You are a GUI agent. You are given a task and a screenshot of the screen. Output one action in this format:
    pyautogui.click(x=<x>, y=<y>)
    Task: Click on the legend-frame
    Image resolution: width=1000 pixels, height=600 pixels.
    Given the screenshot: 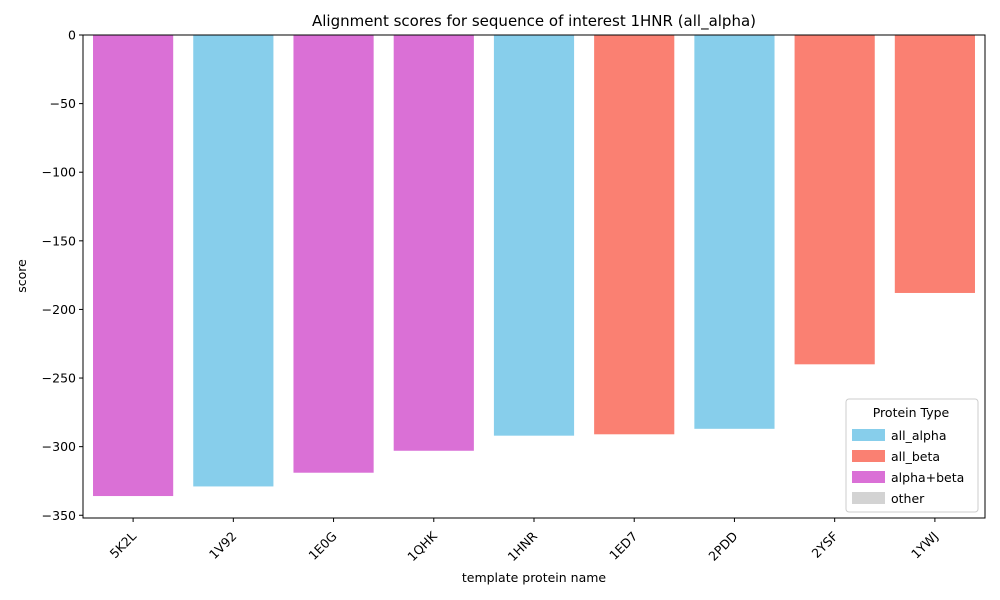 What is the action you would take?
    pyautogui.click(x=912, y=455)
    